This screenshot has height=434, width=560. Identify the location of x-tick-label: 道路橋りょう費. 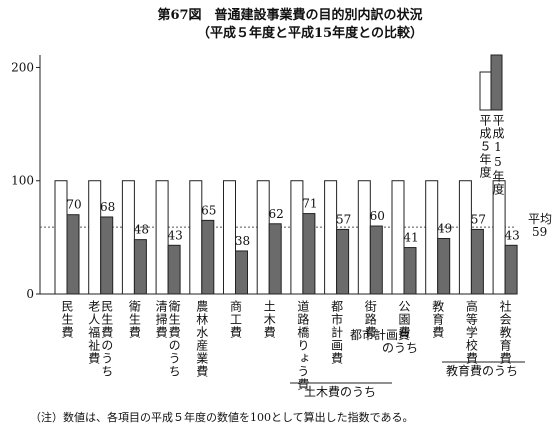
(303, 345).